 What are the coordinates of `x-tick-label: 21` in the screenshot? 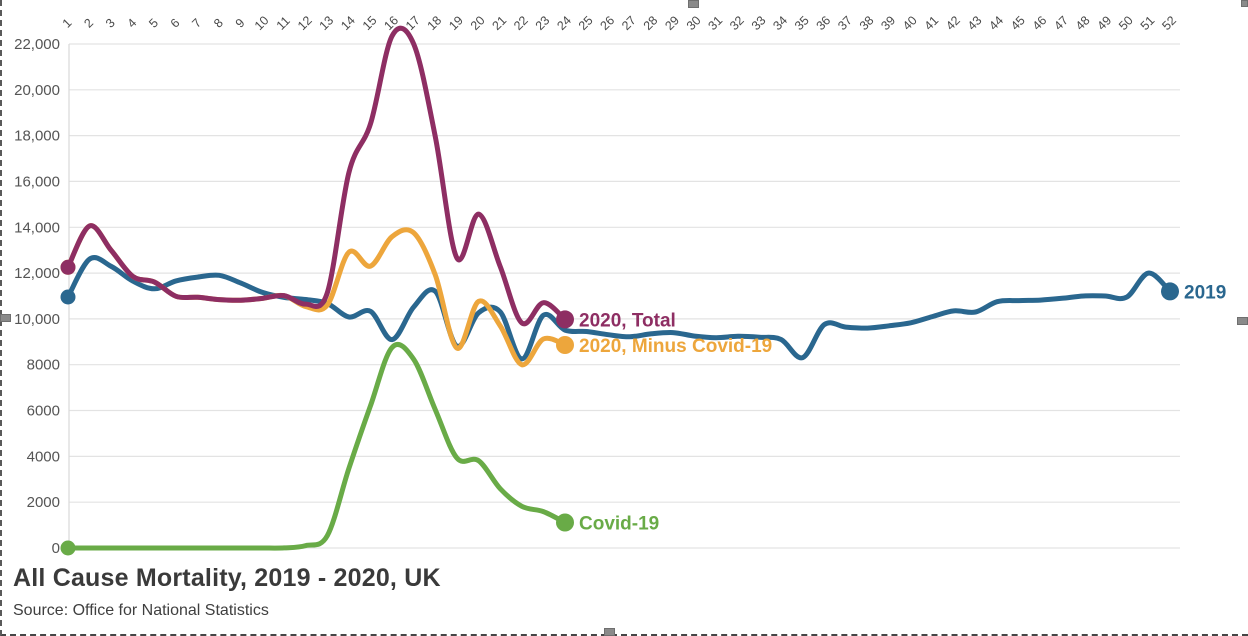 It's located at (500, 23).